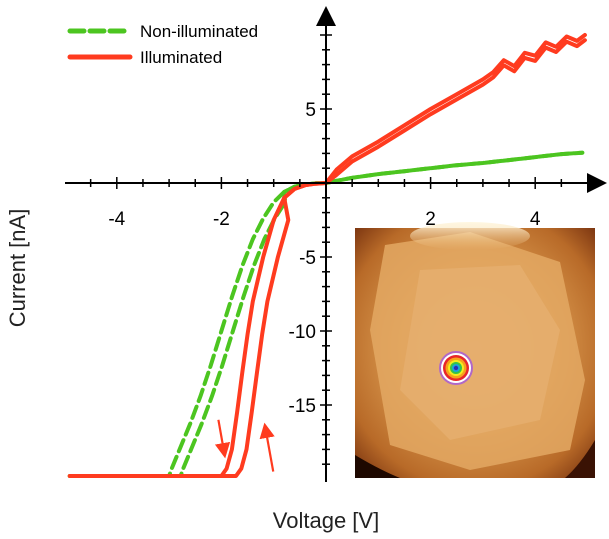  I want to click on legend-label-non-illuminated: Non-illuminated, so click(199, 31).